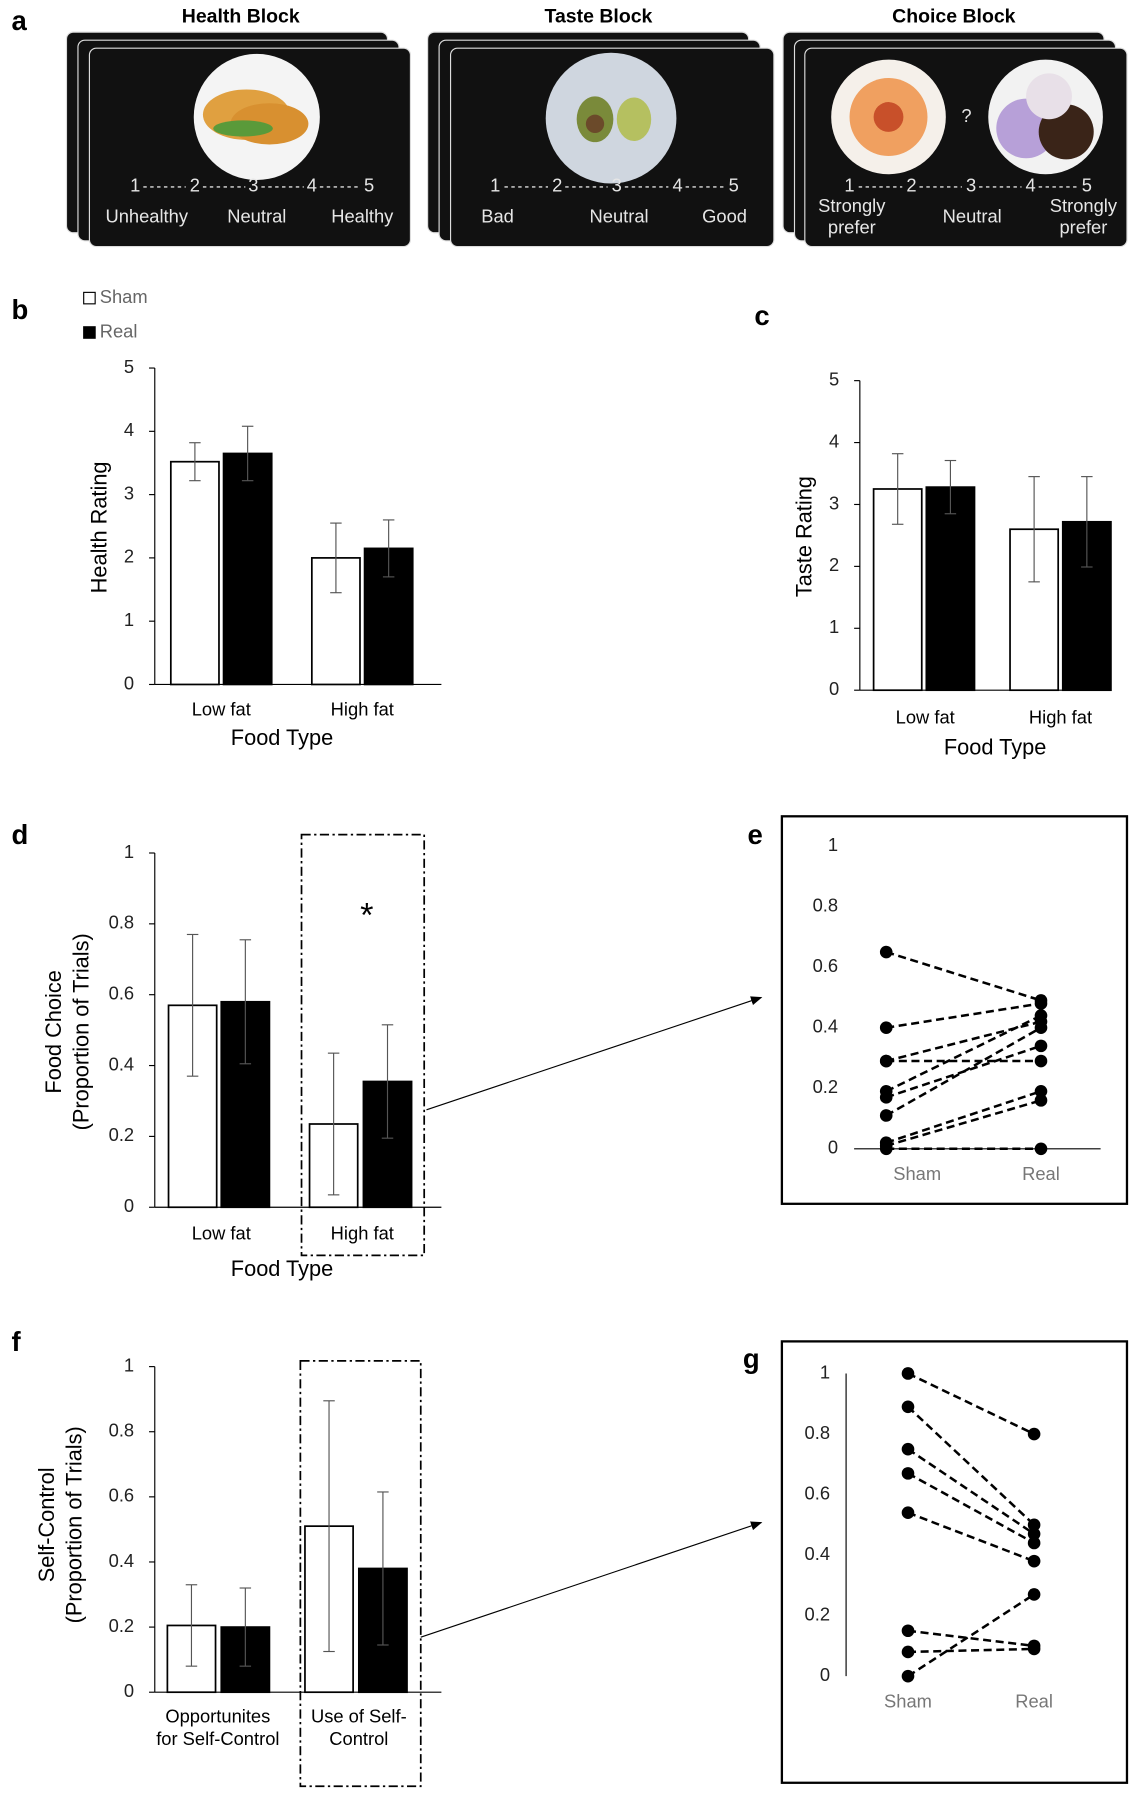 The width and height of the screenshot is (1135, 1800). What do you see at coordinates (804, 536) in the screenshot?
I see `y-axis-title: Taste Rating` at bounding box center [804, 536].